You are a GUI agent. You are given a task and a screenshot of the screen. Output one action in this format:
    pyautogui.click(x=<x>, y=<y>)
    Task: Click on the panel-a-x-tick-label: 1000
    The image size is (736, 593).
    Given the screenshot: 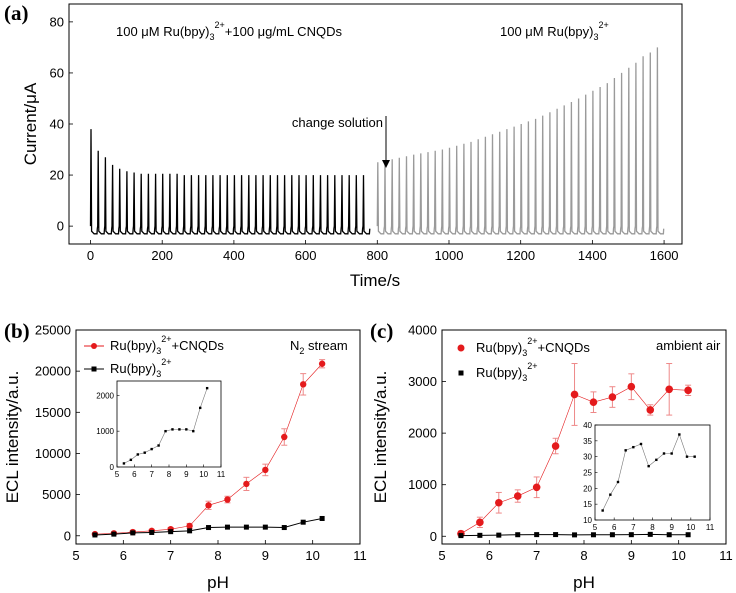 What is the action you would take?
    pyautogui.click(x=449, y=255)
    